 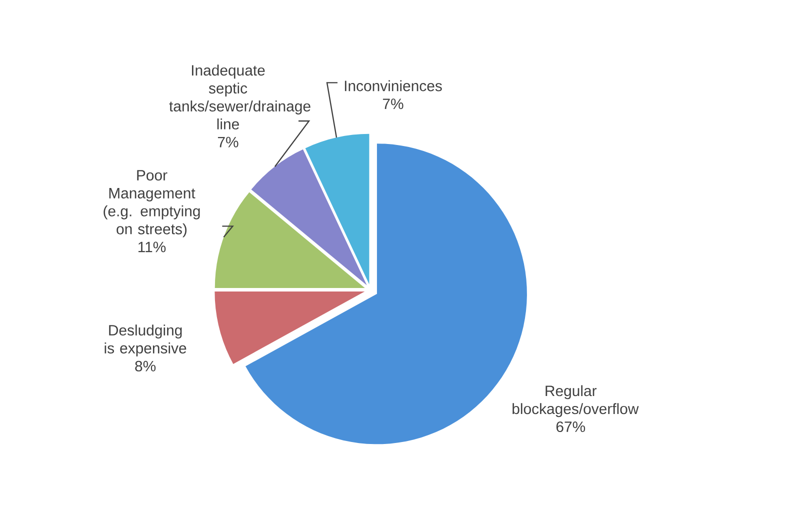 What do you see at coordinates (575, 401) in the screenshot?
I see `slice-label: Regular blockages/overflow` at bounding box center [575, 401].